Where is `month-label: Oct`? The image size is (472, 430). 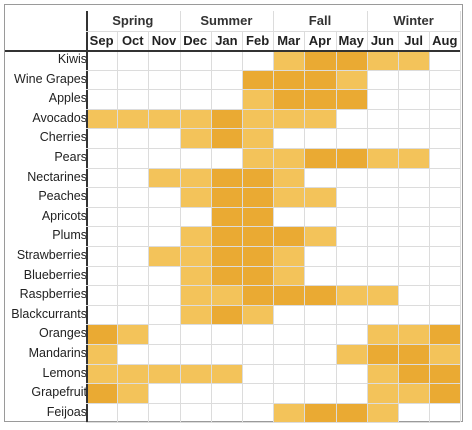
month-label: Oct is located at coordinates (132, 40).